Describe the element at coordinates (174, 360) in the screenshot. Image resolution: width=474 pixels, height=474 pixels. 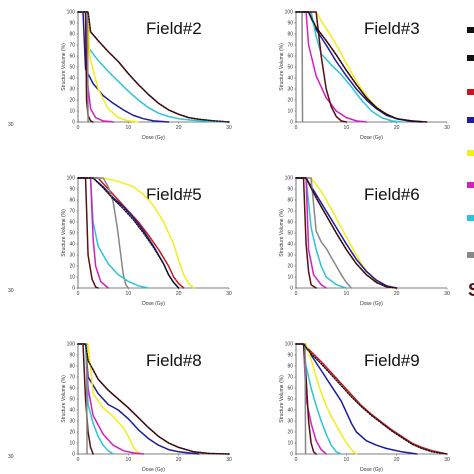
I see `panel-title: Field#8` at that location.